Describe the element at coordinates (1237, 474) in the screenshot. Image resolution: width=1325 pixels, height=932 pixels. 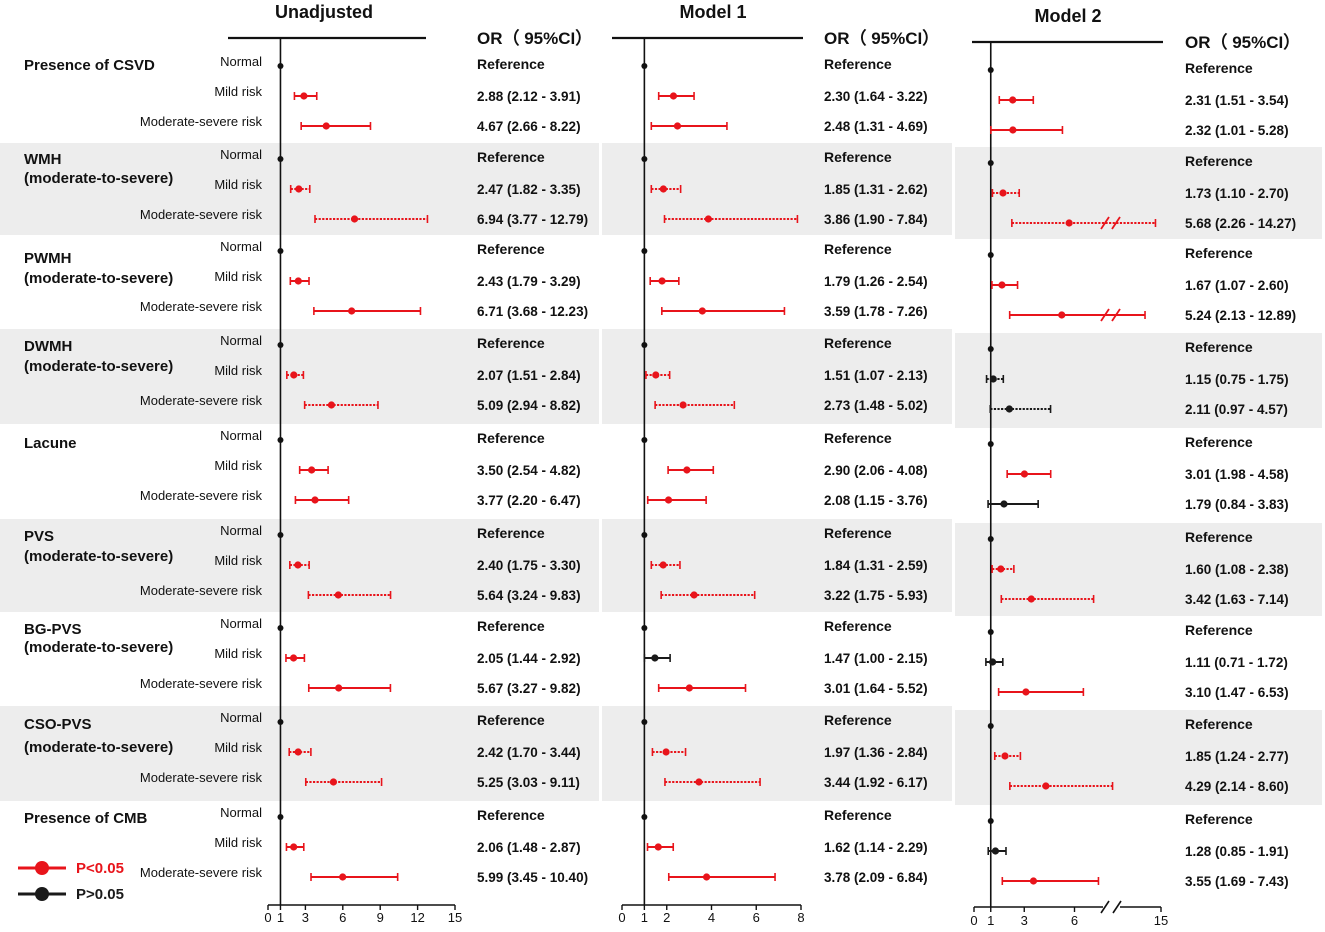
I see `or-value-2-4-0: 3.01 (1.98 - 4.58)` at that location.